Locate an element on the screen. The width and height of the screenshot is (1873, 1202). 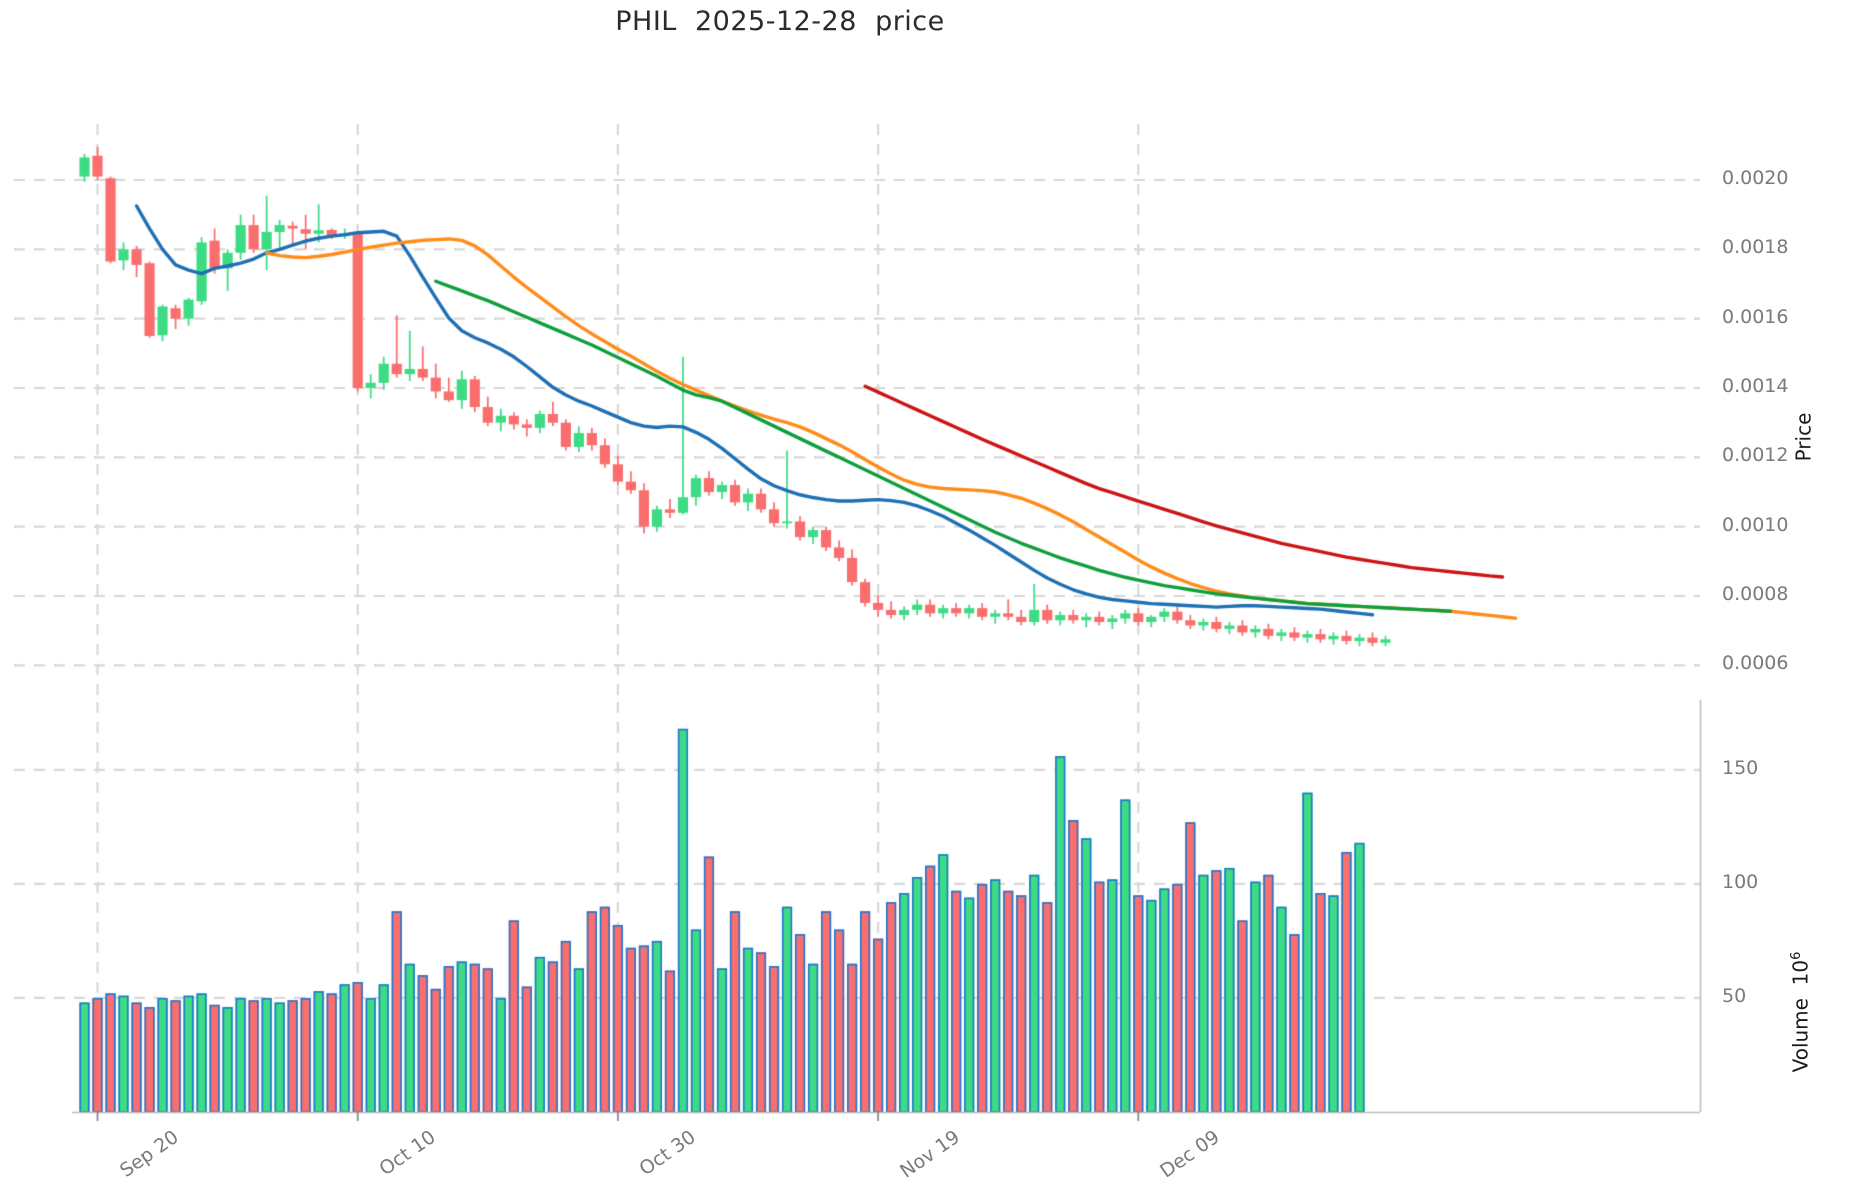
price-tick-label: 0.0008 is located at coordinates (1755, 594).